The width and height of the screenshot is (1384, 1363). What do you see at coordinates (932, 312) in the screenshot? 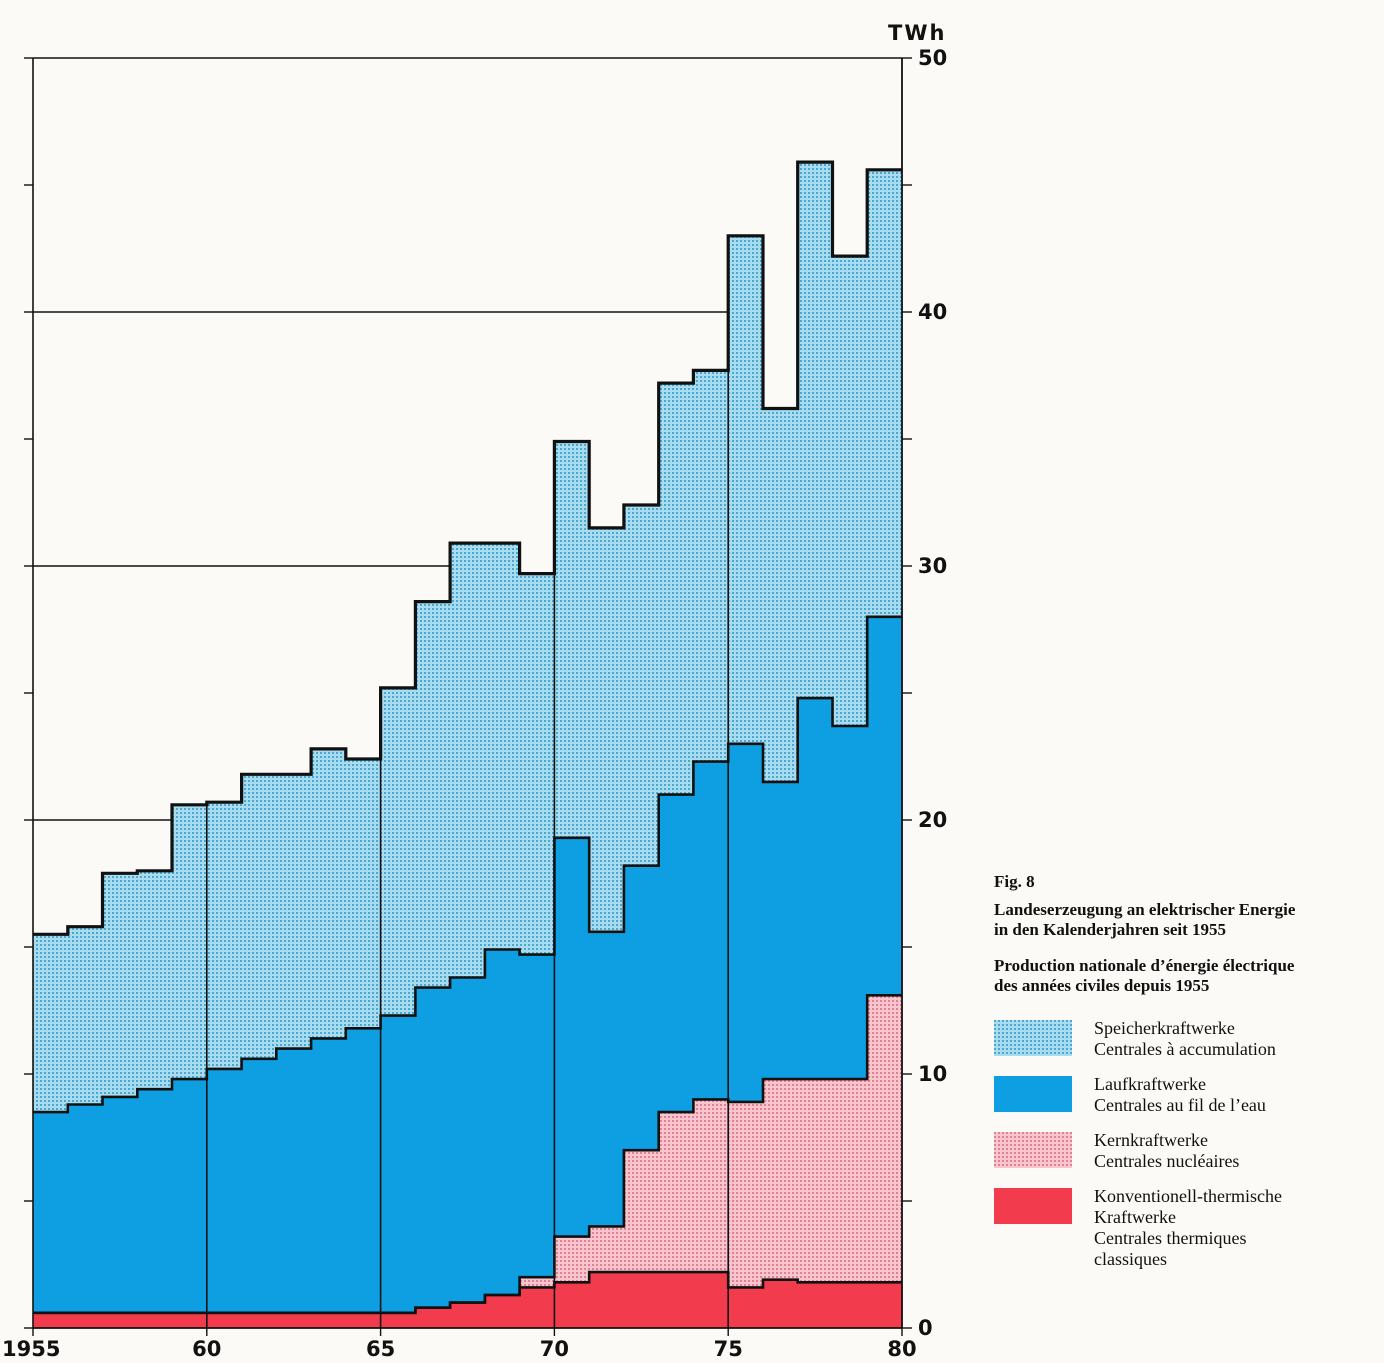
I see `y-tick-label: 40` at bounding box center [932, 312].